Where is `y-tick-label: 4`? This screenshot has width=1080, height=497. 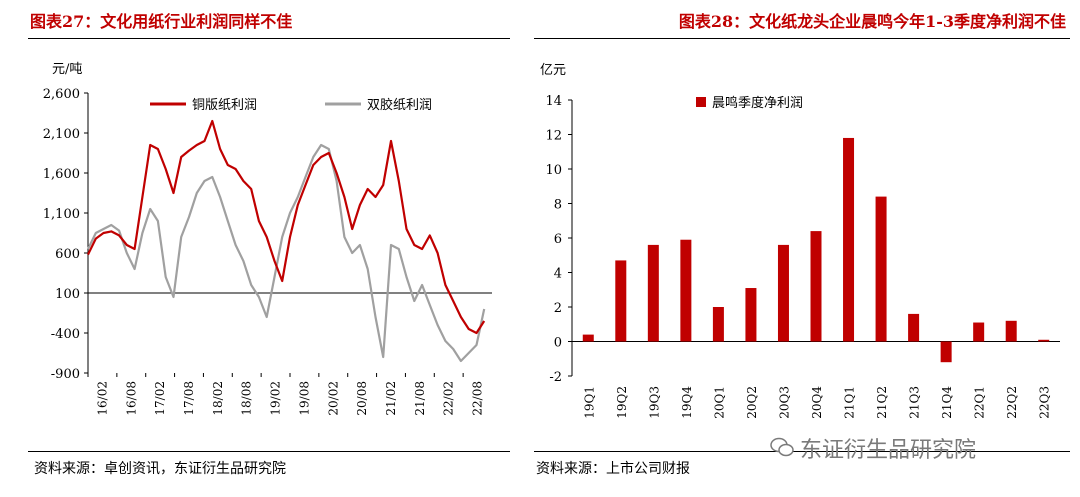 y-tick-label: 4 is located at coordinates (558, 274).